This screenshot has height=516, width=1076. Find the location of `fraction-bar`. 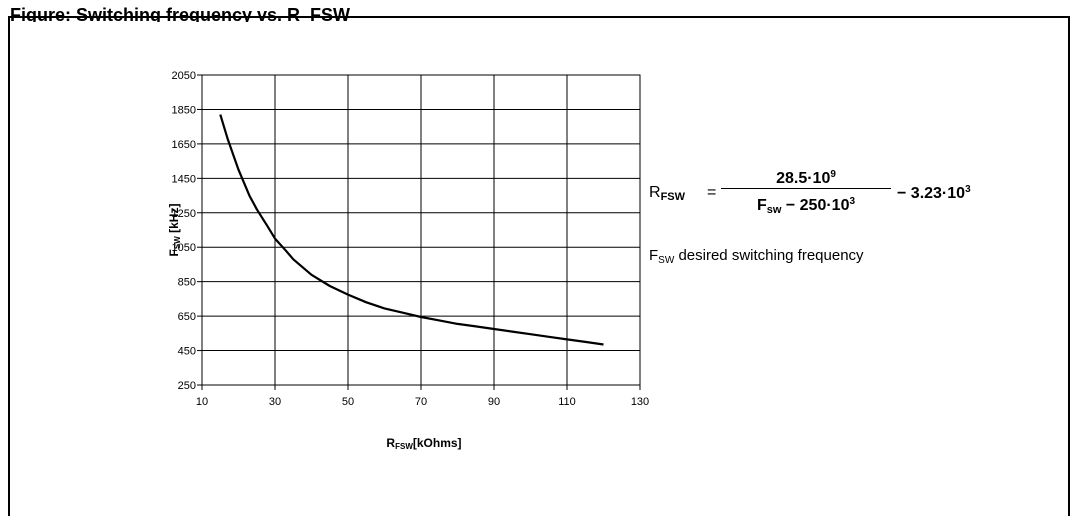

fraction-bar is located at coordinates (806, 188).